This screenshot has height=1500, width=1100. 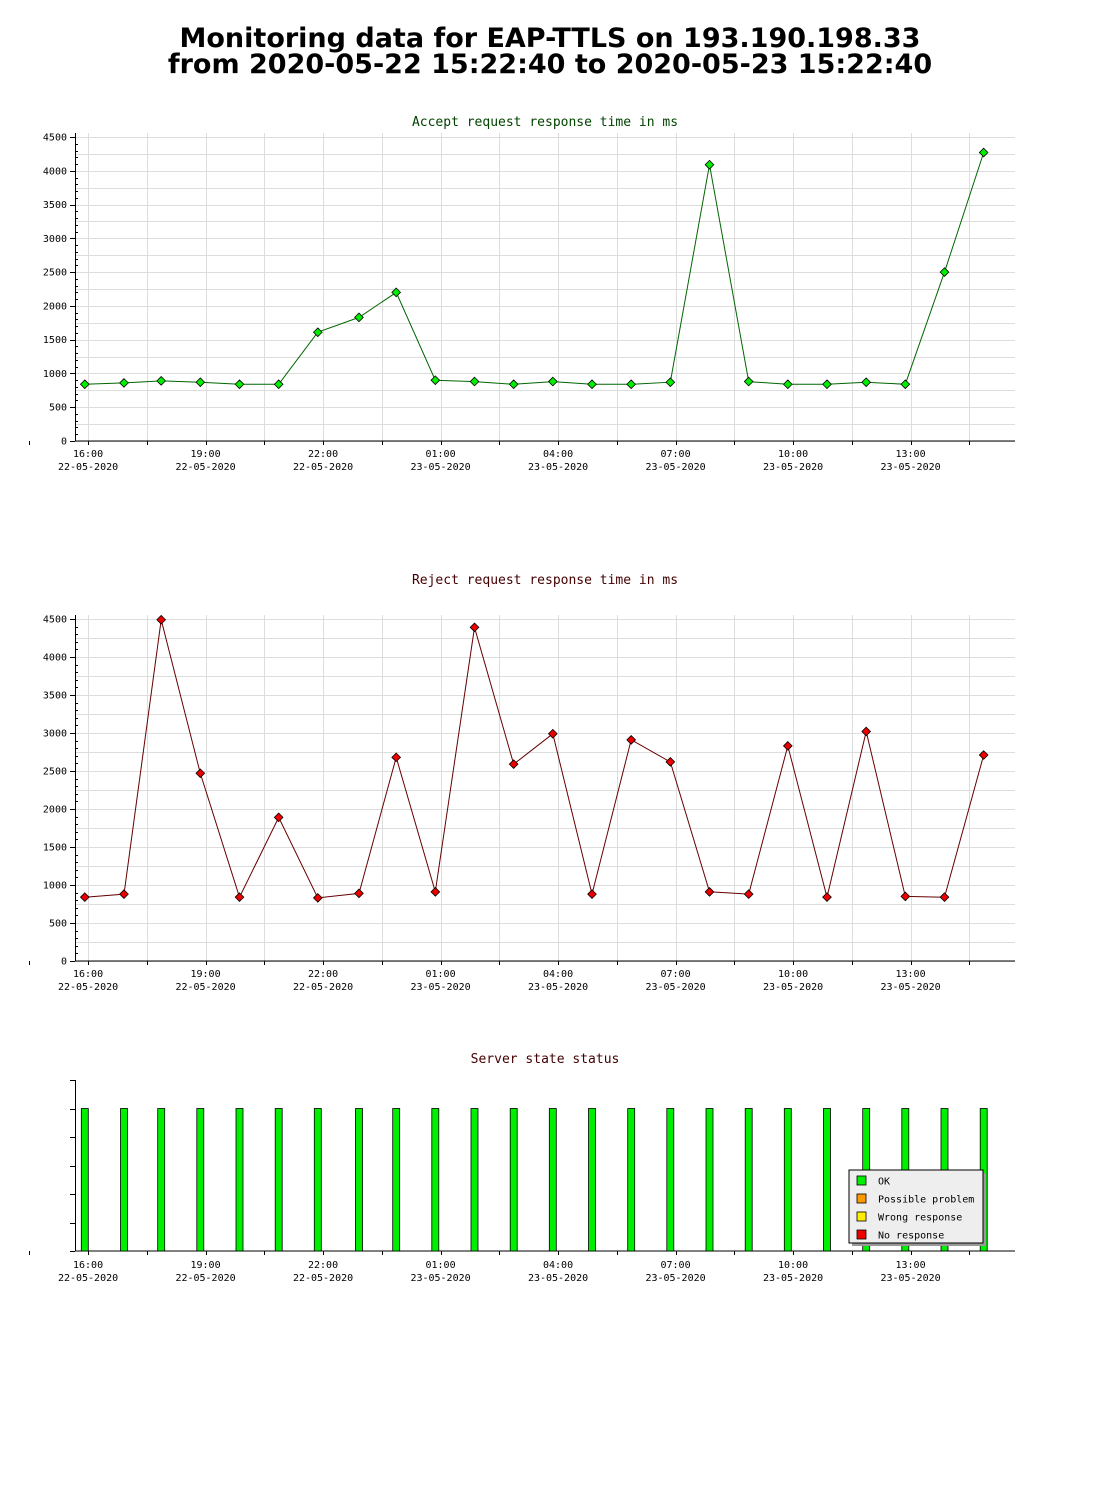 I want to click on y-tick-label: 2500, so click(x=55, y=273).